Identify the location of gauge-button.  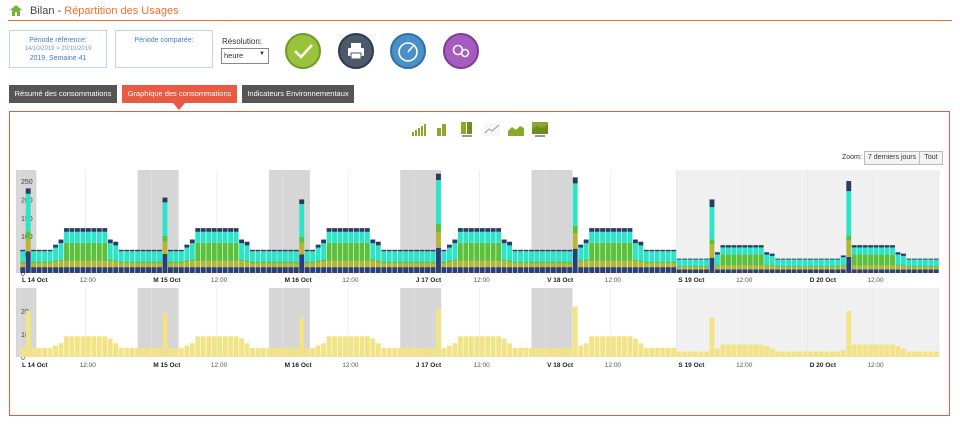
(408, 51).